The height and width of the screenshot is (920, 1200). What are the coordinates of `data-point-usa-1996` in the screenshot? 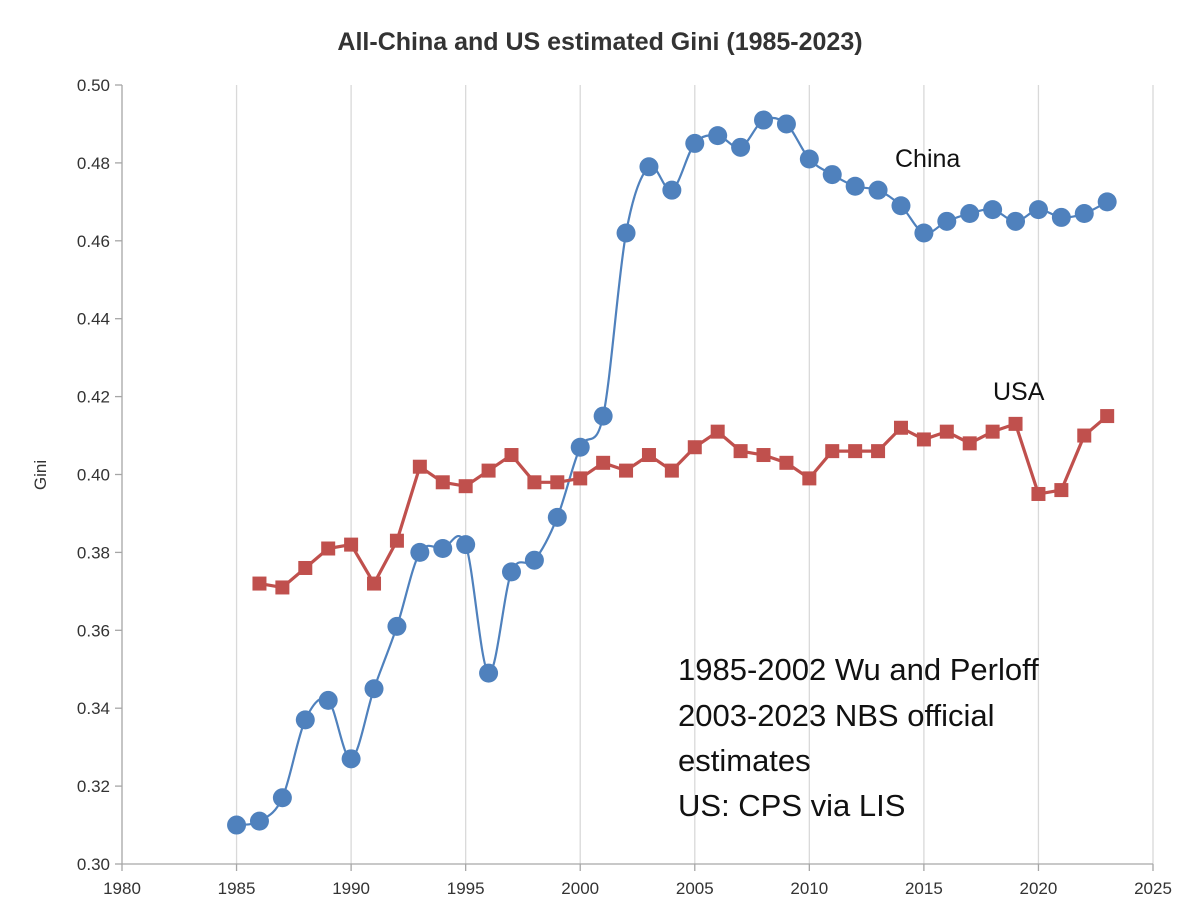 It's located at (488, 470).